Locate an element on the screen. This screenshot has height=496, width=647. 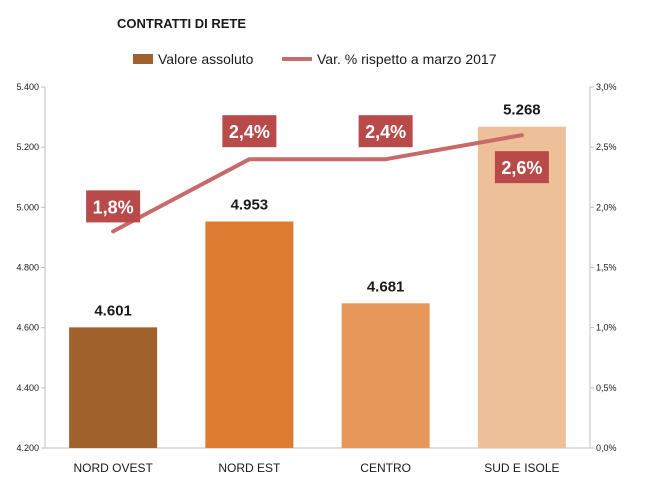
category-label: NORD EST is located at coordinates (249, 468).